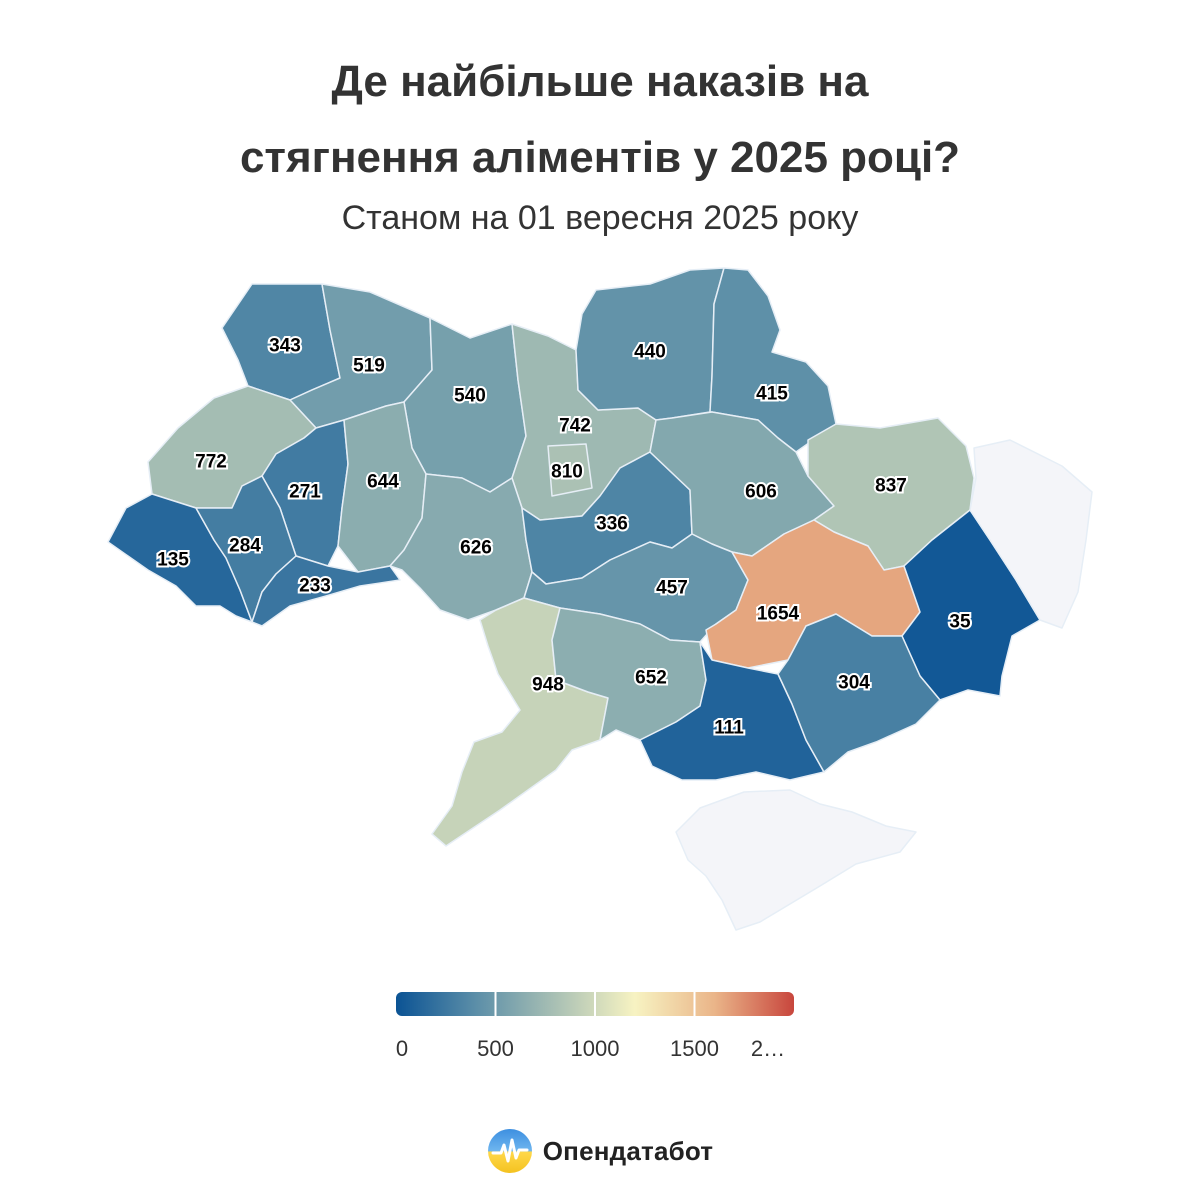 The image size is (1200, 1200). Describe the element at coordinates (650, 352) in the screenshot. I see `region-value-label-chernihiv: 440` at that location.